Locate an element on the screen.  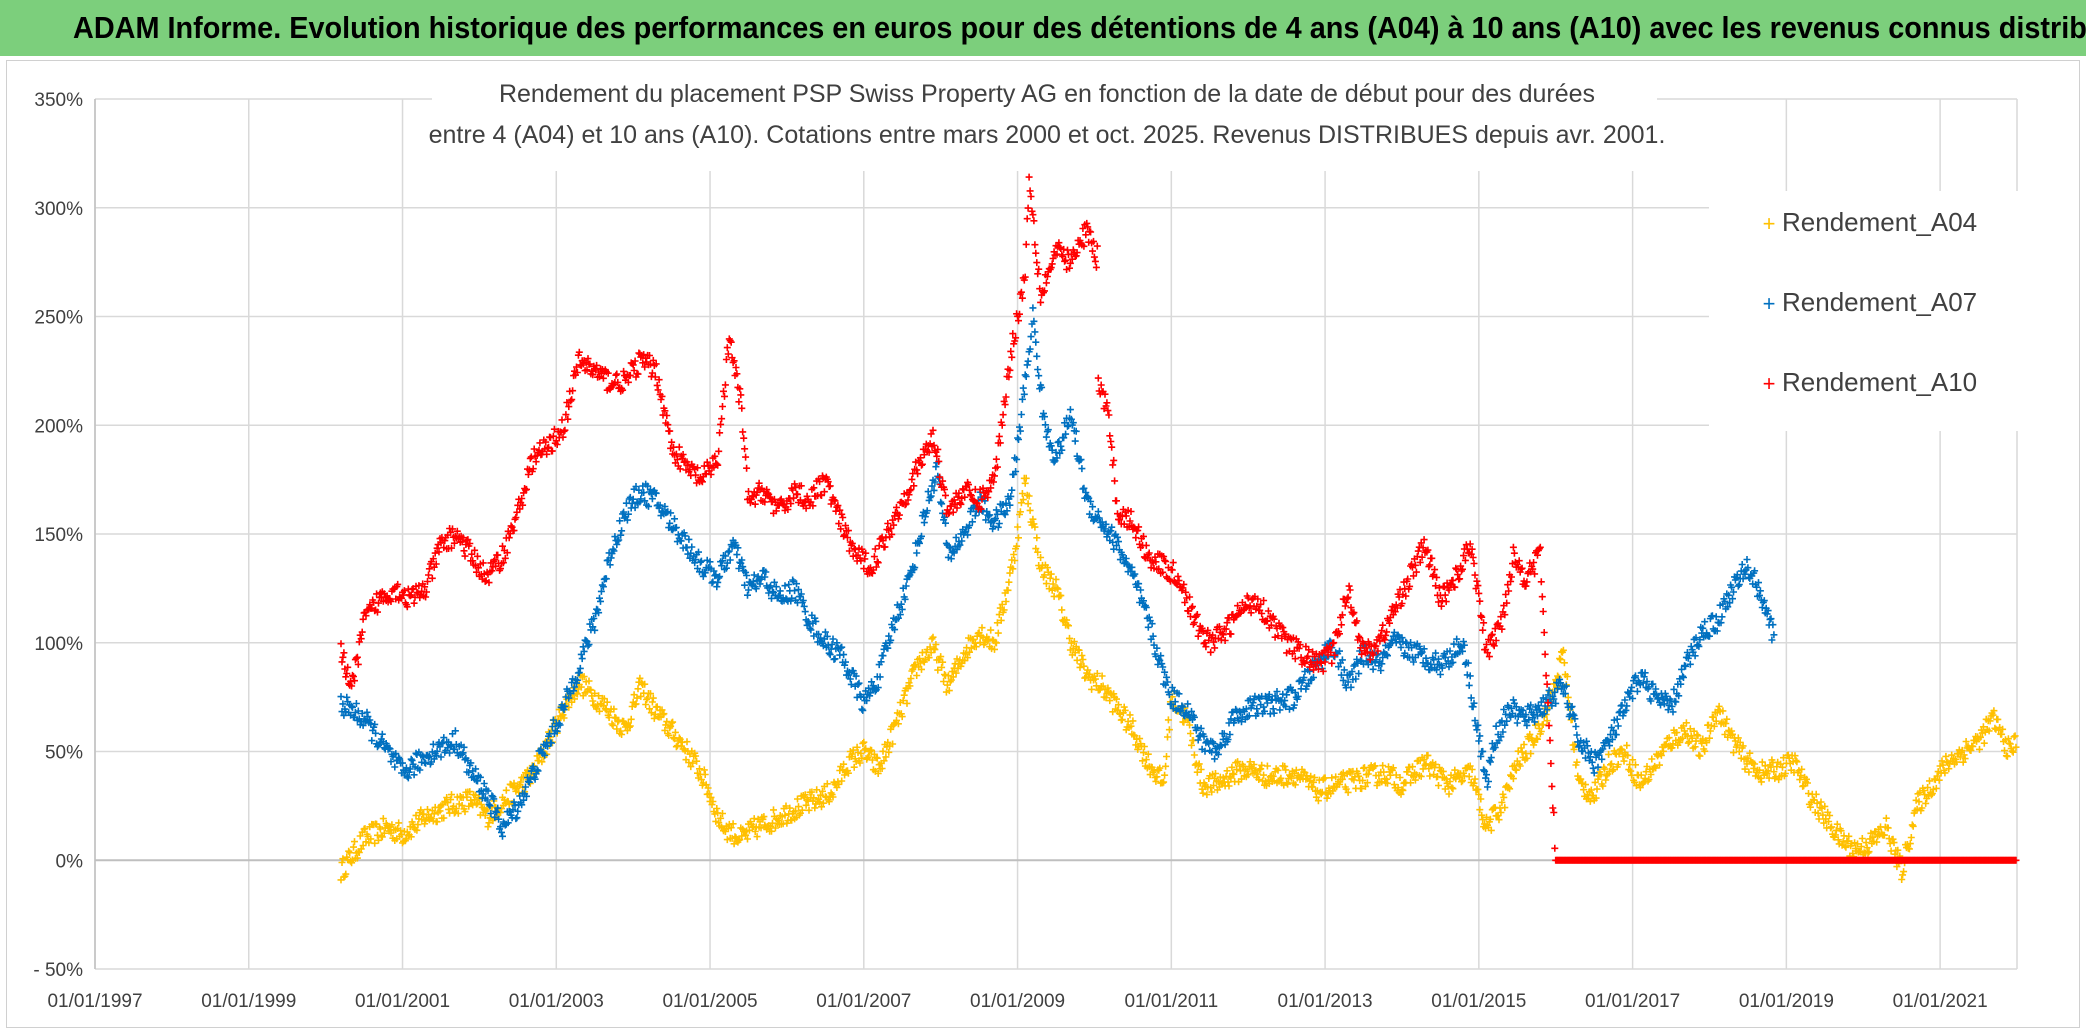
y-tick-label: 250% is located at coordinates (58, 318).